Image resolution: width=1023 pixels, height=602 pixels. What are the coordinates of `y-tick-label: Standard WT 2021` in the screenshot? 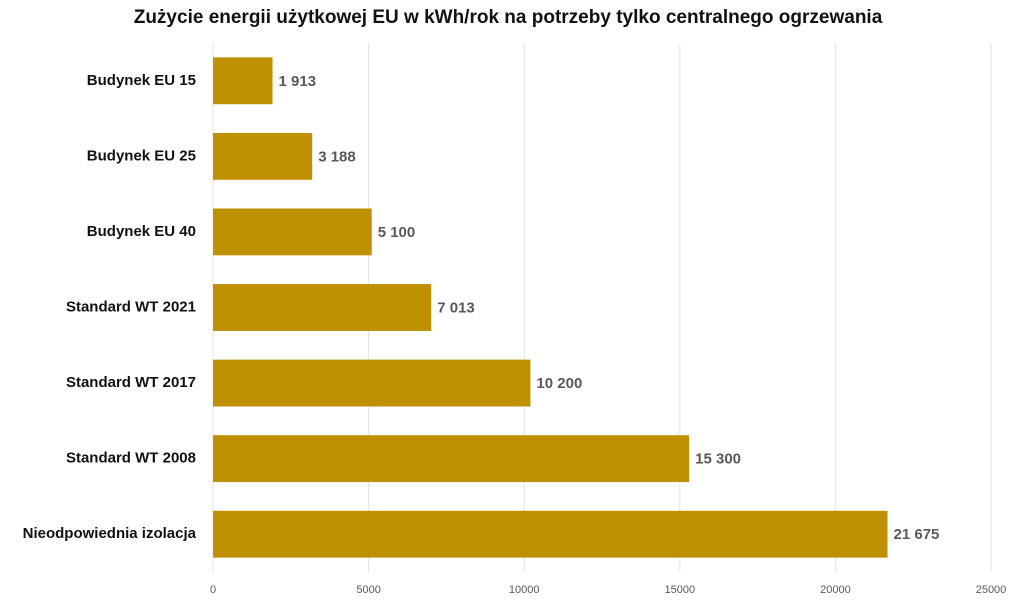 It's located at (131, 306).